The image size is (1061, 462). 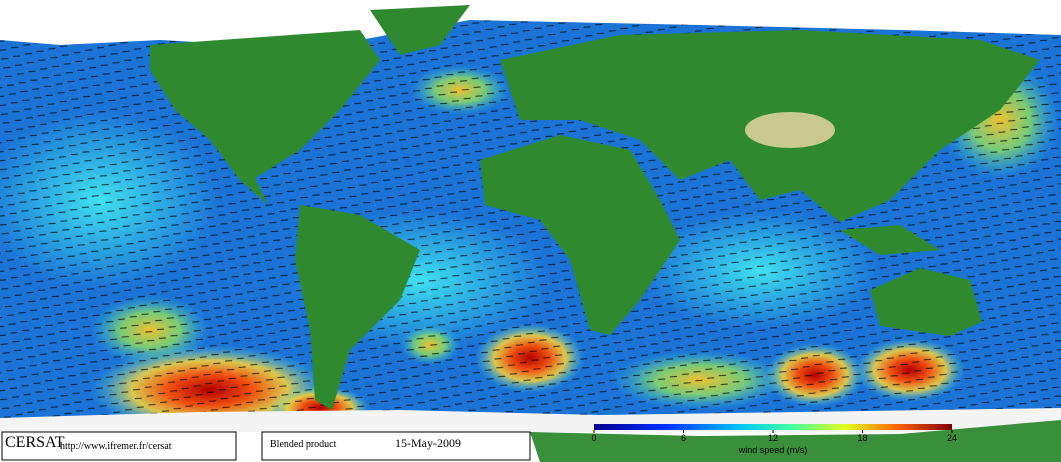 I want to click on logo-box, so click(x=119, y=446).